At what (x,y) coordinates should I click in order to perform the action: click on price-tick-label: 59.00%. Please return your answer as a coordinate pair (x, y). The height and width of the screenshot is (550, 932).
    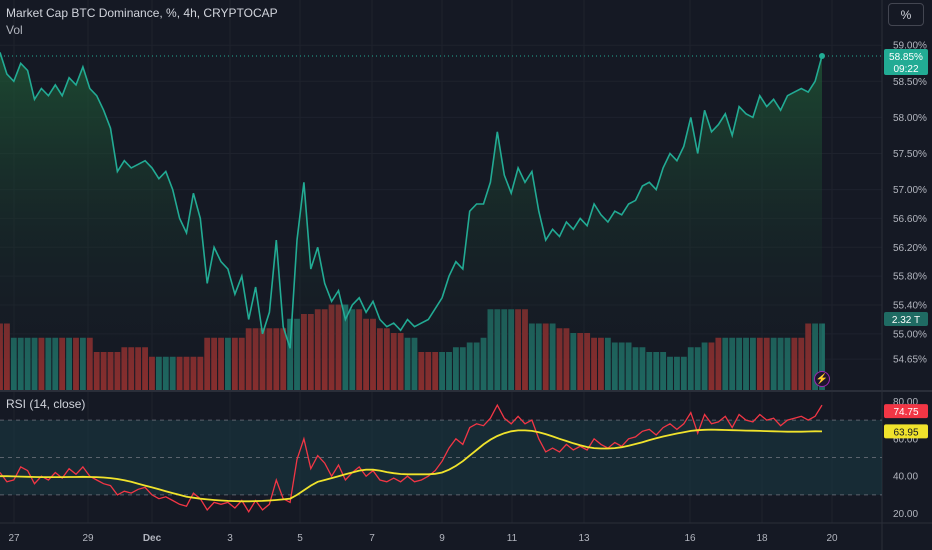
    Looking at the image, I should click on (910, 46).